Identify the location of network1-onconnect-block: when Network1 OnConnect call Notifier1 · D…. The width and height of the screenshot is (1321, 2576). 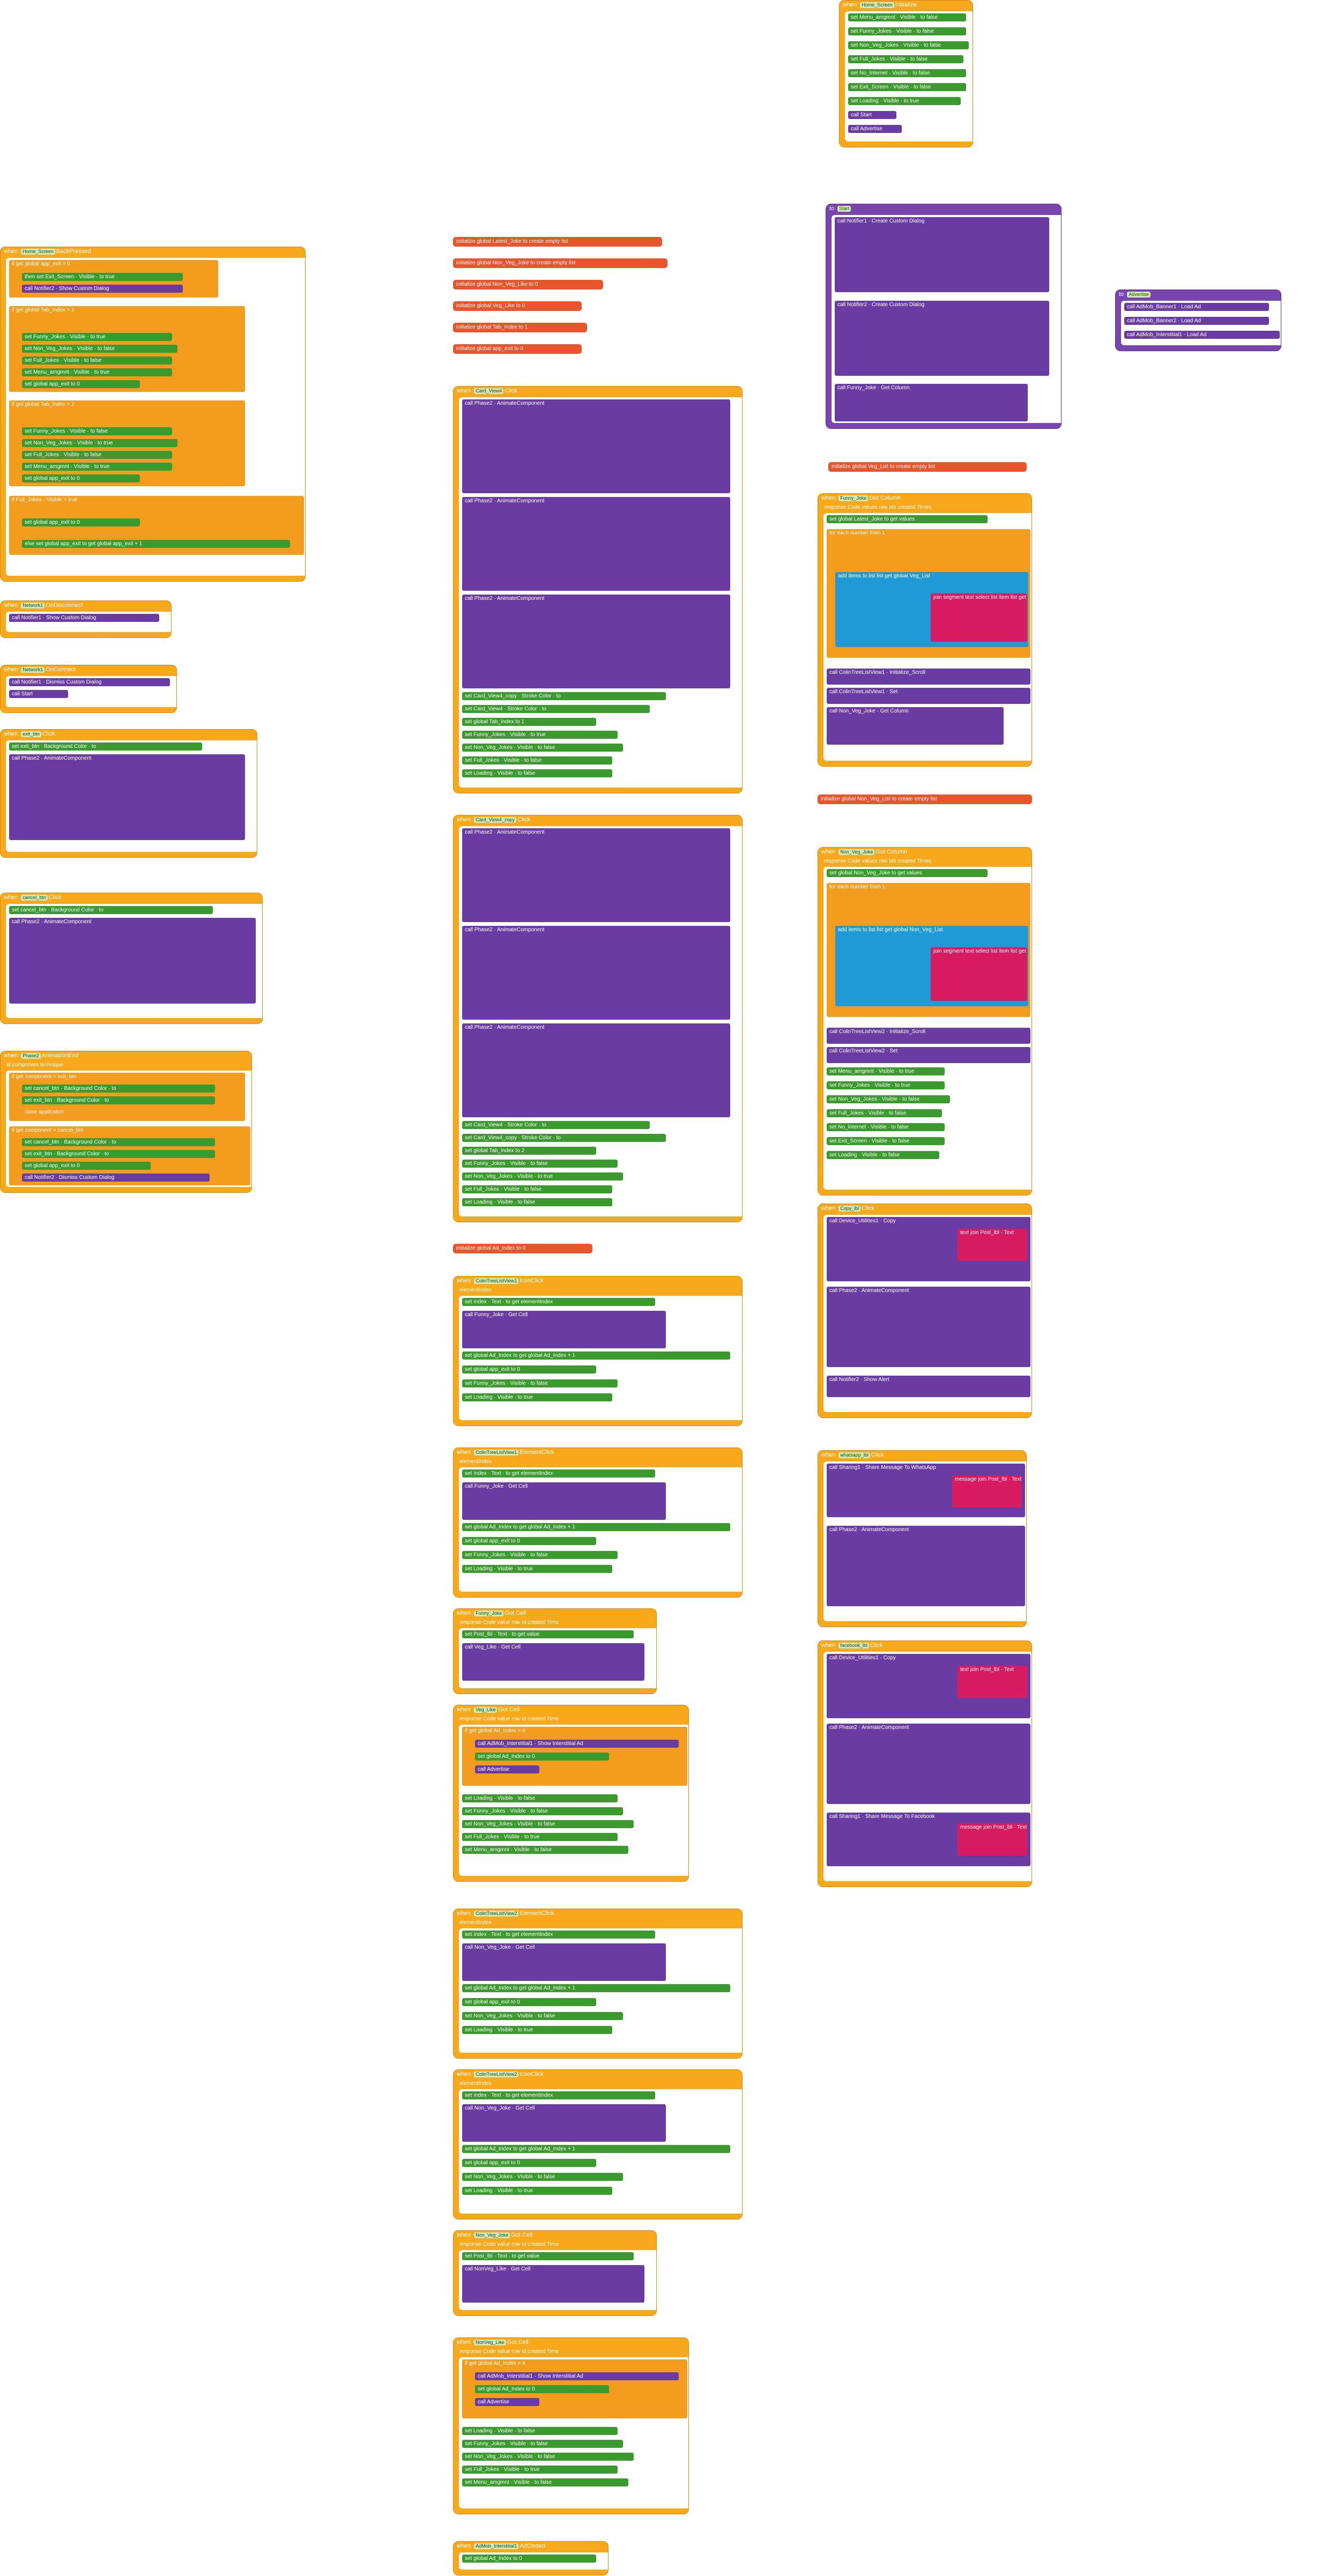
(88, 689).